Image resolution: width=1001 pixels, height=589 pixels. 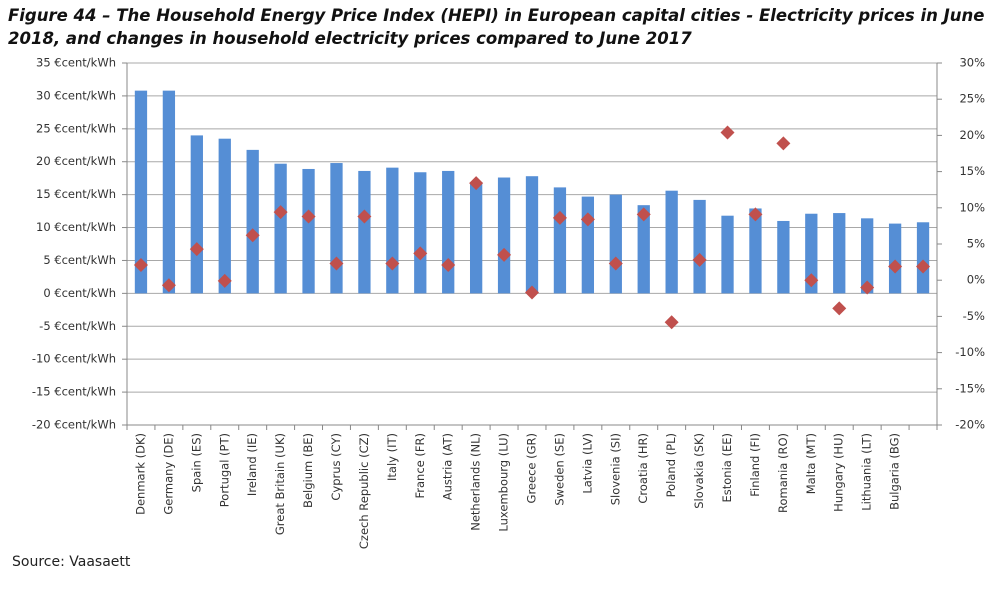 What do you see at coordinates (76, 194) in the screenshot?
I see `y-tick-label: 15 €cent/kWh` at bounding box center [76, 194].